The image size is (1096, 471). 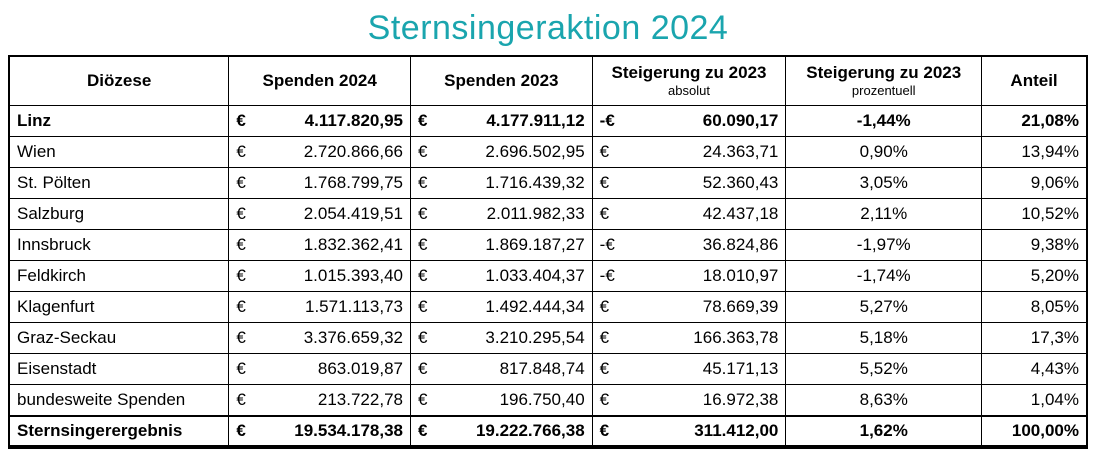 I want to click on spenden-2023-value: 2.011.982,33, so click(x=535, y=214).